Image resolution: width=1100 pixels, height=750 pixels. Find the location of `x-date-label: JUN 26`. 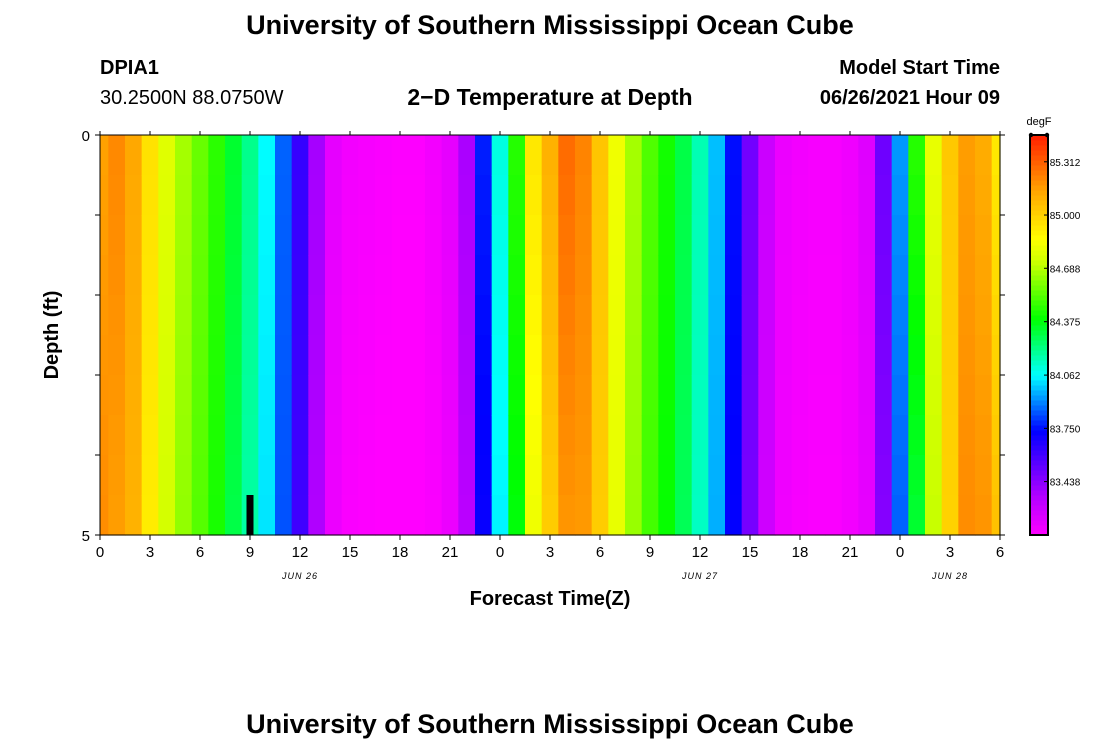

x-date-label: JUN 26 is located at coordinates (299, 576).